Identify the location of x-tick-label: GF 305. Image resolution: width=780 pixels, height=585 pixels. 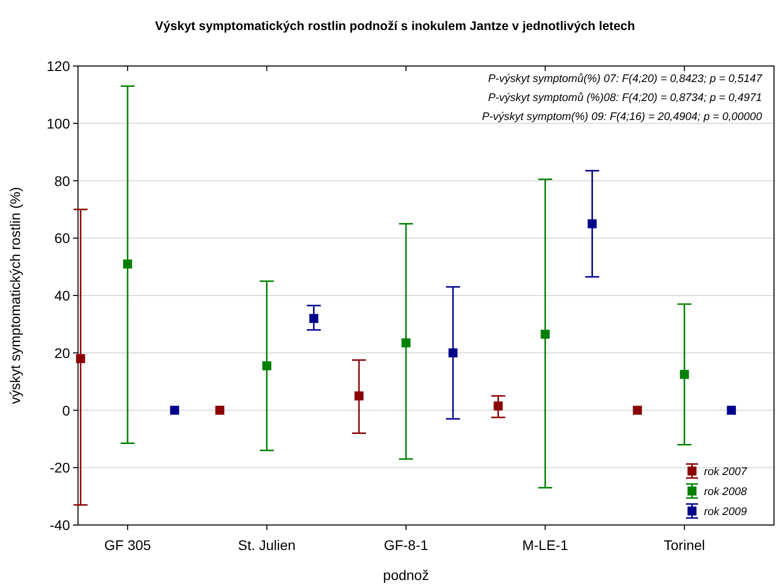
(128, 545).